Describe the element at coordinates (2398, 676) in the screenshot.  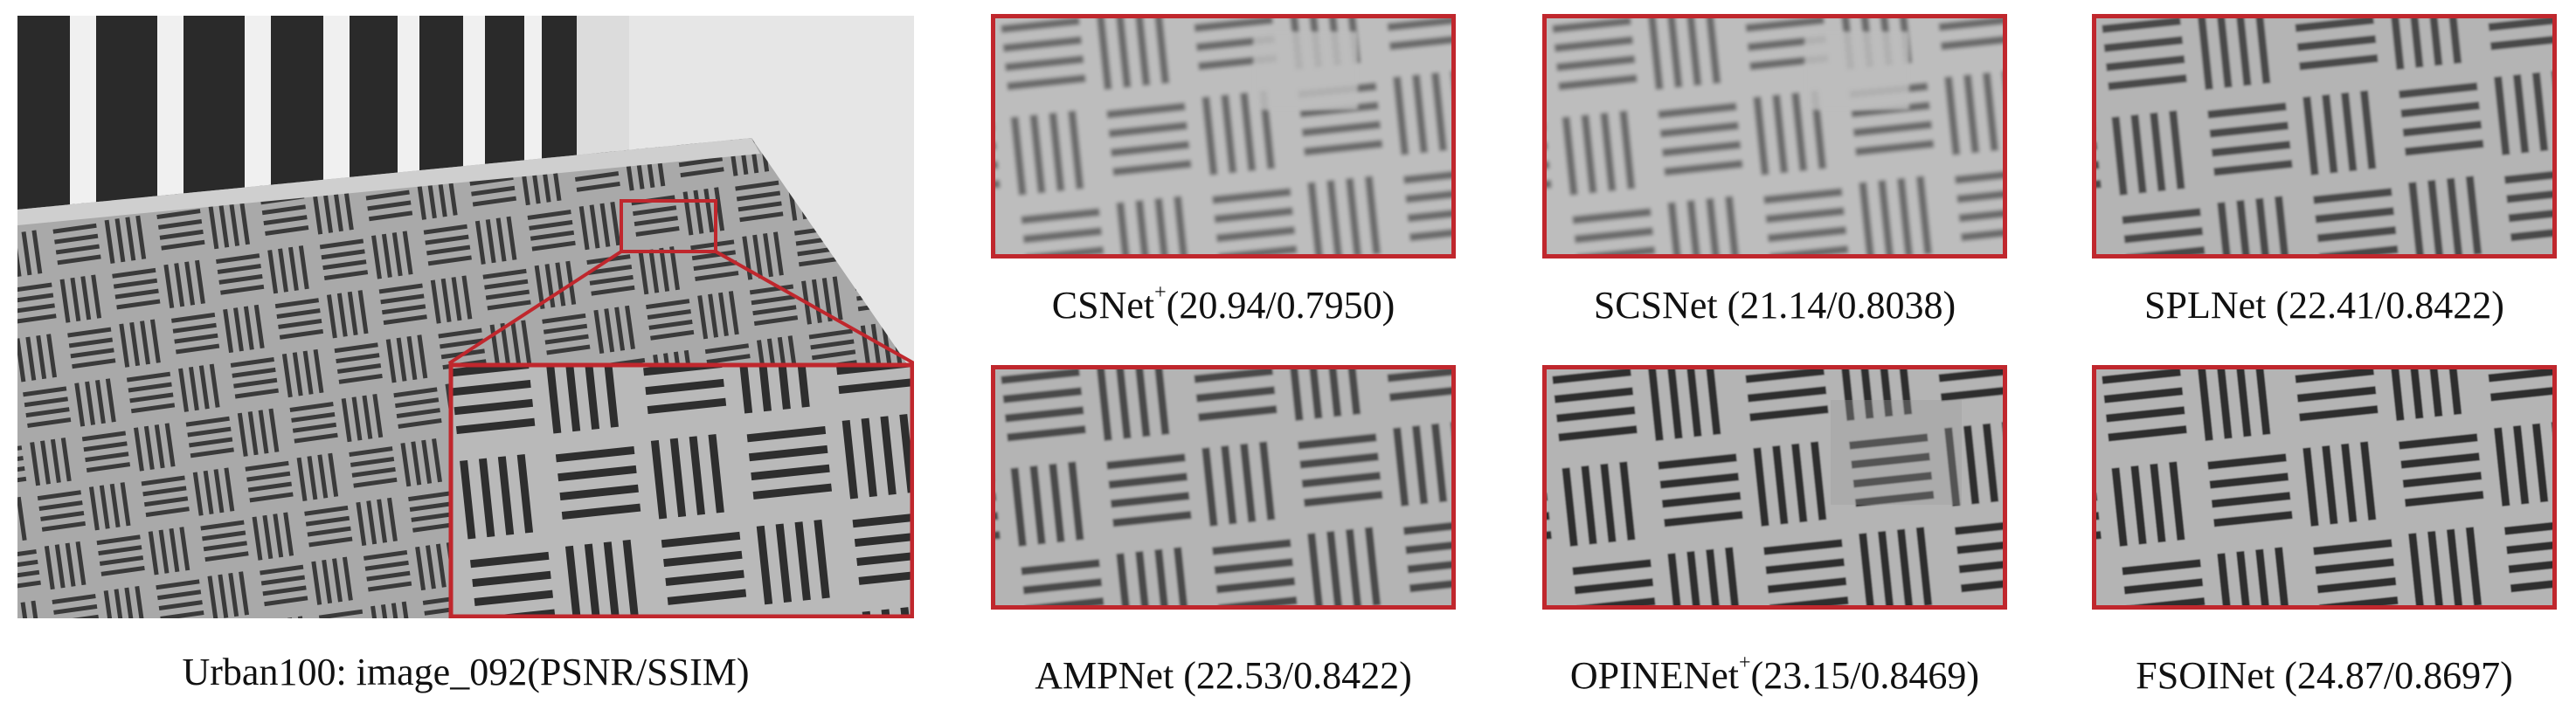
I see `psnr-ssim-score: (24.87/0.8697)` at that location.